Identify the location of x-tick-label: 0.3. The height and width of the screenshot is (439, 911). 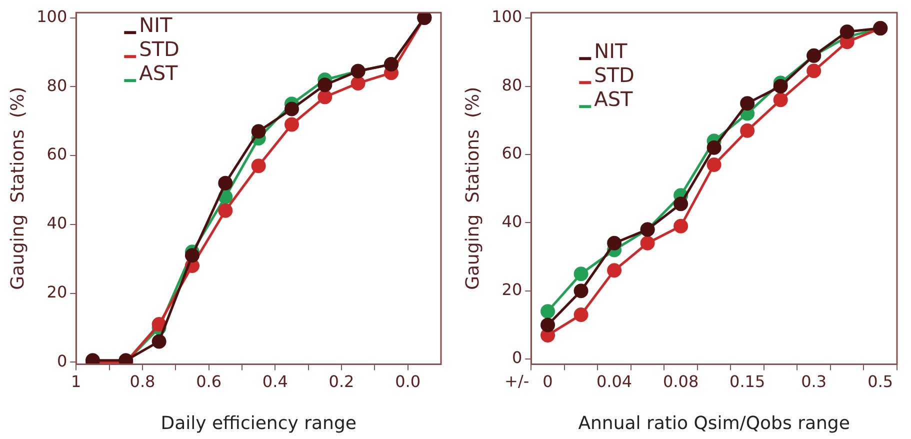
(814, 381).